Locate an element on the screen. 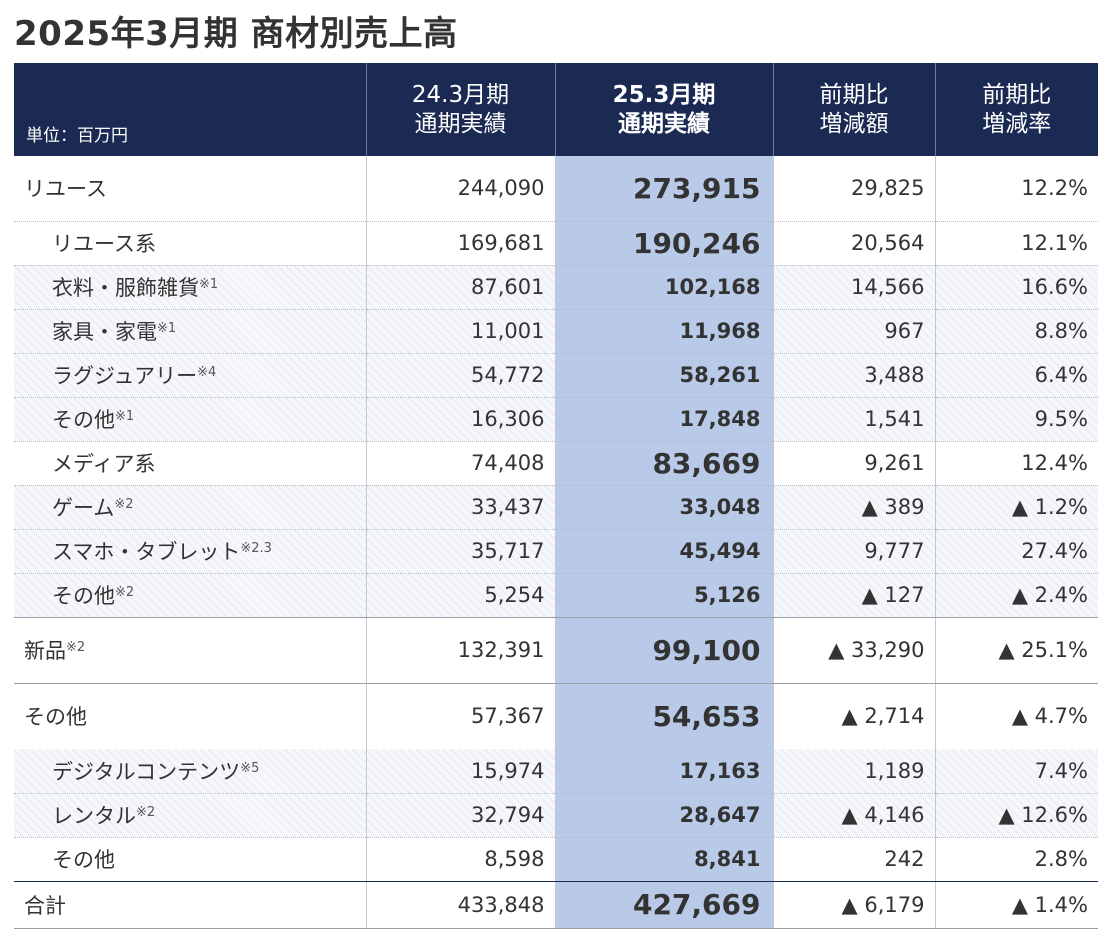 This screenshot has width=1101, height=929. cell-rate: ▲ 12.6% is located at coordinates (1016, 815).